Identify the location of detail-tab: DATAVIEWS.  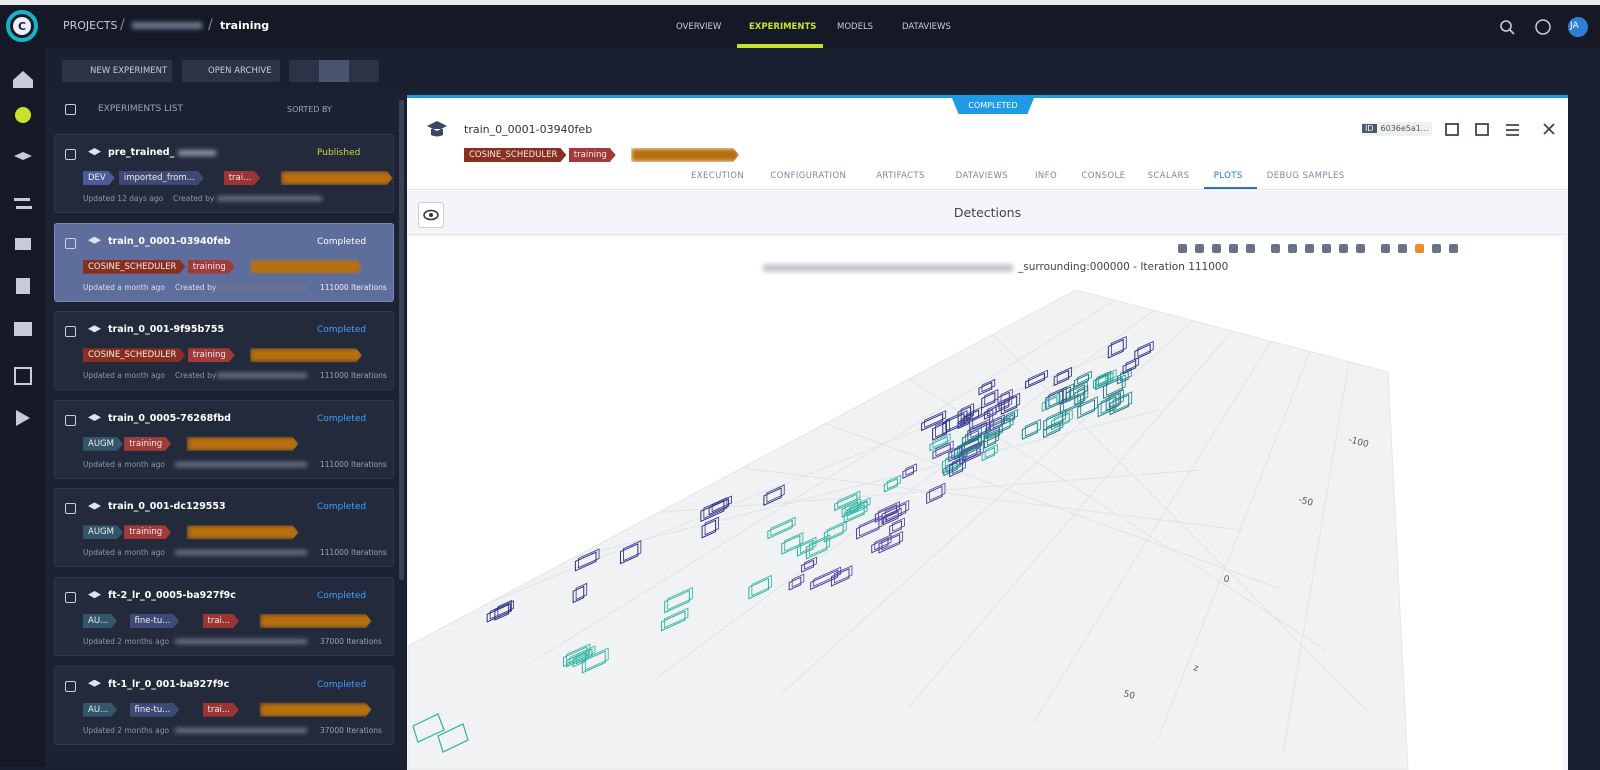
(982, 176).